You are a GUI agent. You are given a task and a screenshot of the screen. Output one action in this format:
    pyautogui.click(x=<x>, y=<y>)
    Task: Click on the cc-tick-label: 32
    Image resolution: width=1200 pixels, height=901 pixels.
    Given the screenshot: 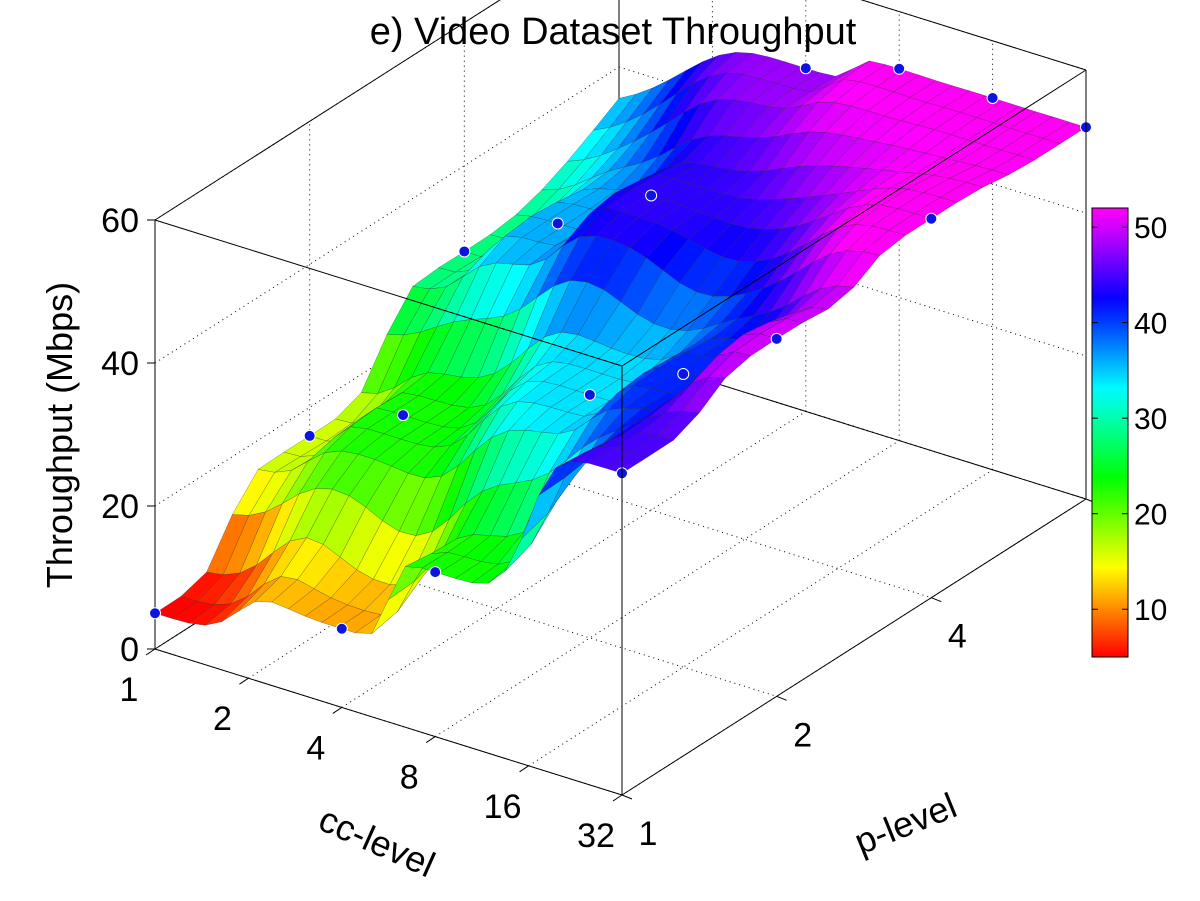 What is the action you would take?
    pyautogui.click(x=596, y=836)
    